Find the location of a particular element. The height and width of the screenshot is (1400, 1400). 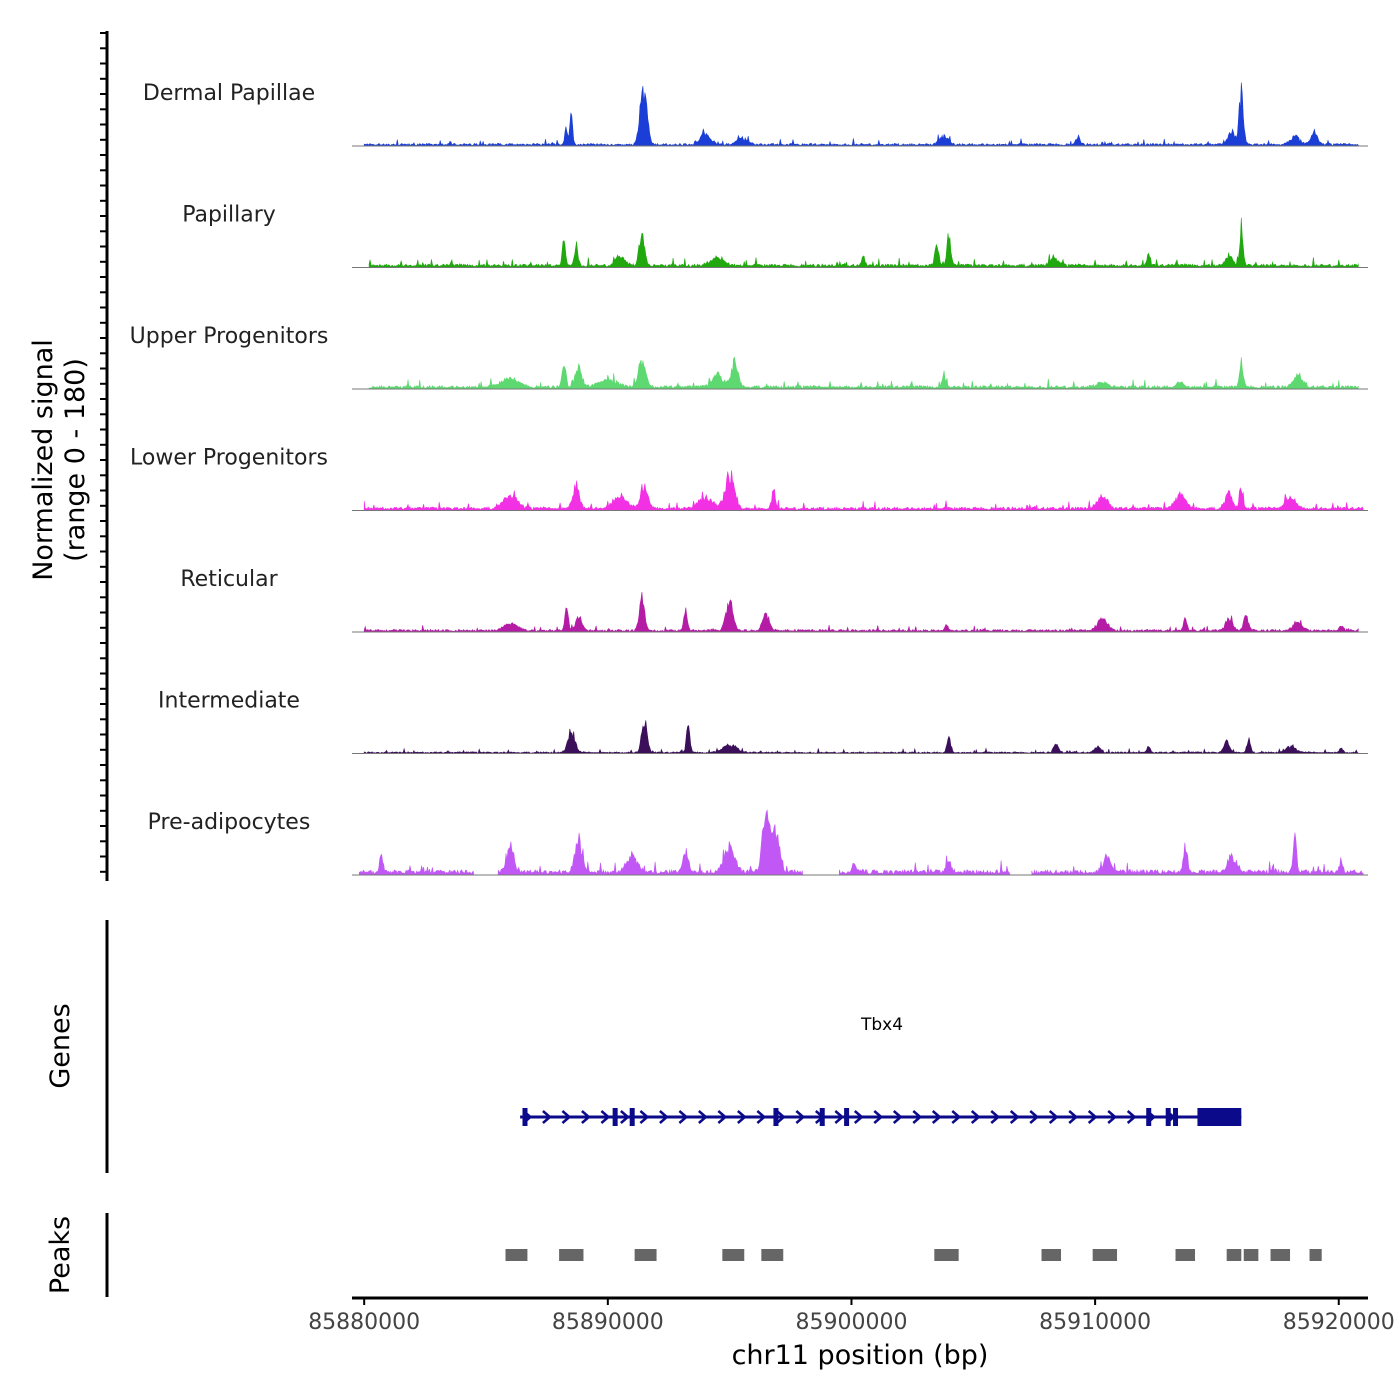

track-lower-progenitors: Lower Progenitors is located at coordinates (749, 478).